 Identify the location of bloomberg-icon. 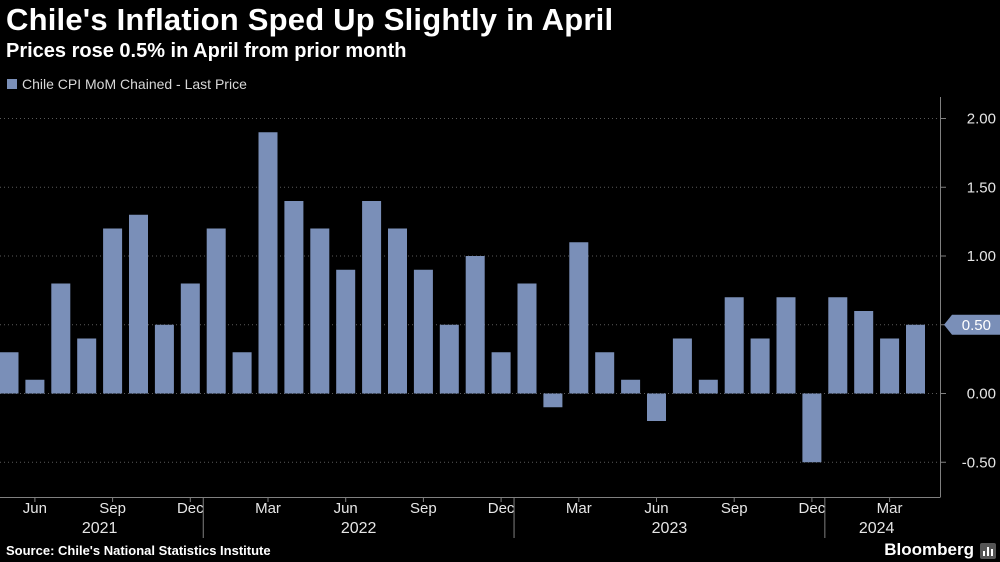
(988, 551).